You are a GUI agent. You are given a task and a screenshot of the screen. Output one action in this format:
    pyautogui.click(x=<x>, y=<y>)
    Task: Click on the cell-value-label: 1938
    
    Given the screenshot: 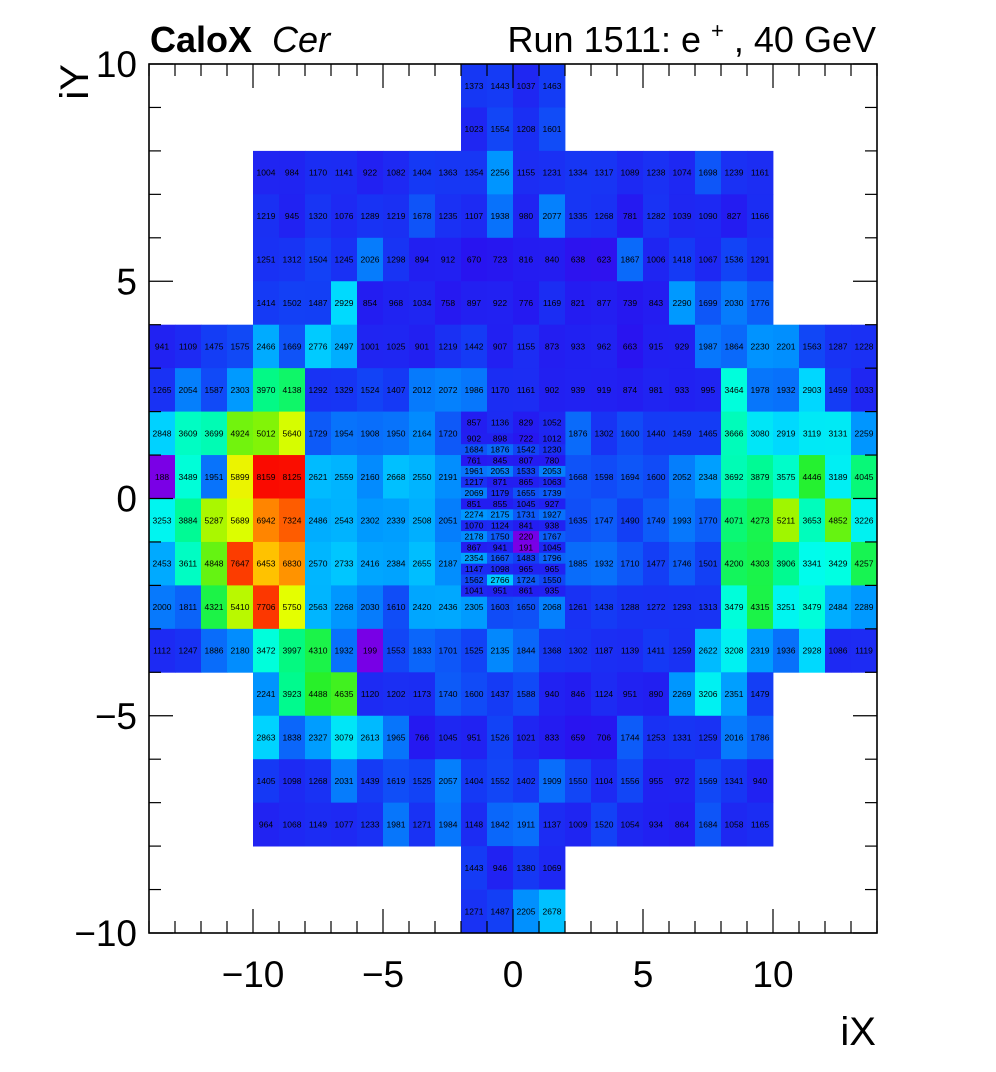 What is the action you would take?
    pyautogui.click(x=500, y=216)
    